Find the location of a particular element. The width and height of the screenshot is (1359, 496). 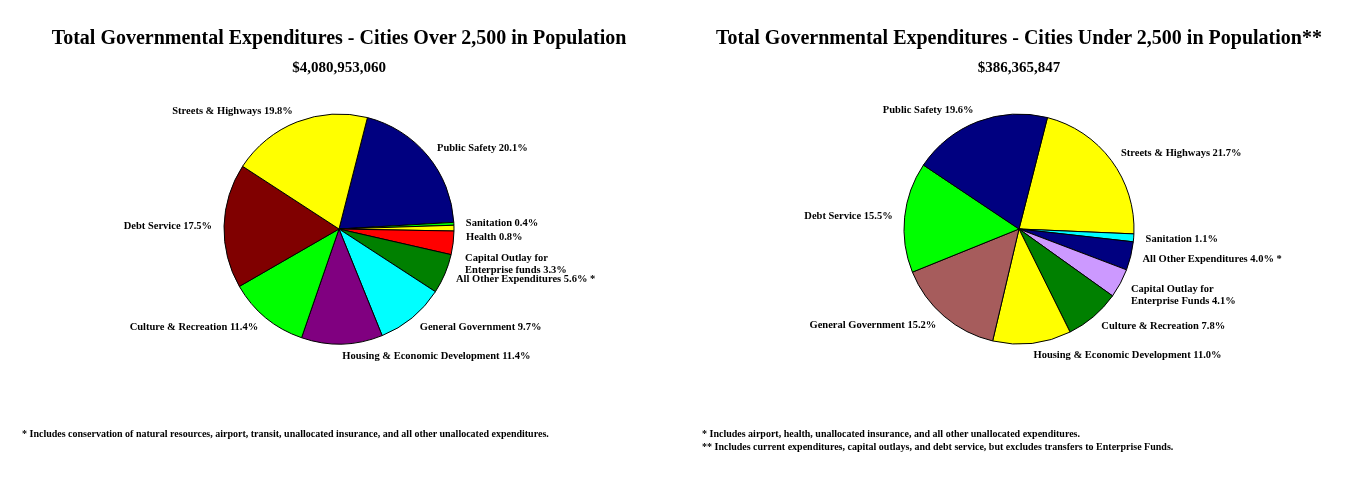

chart-subtitle: $386,365,847 is located at coordinates (1019, 67).